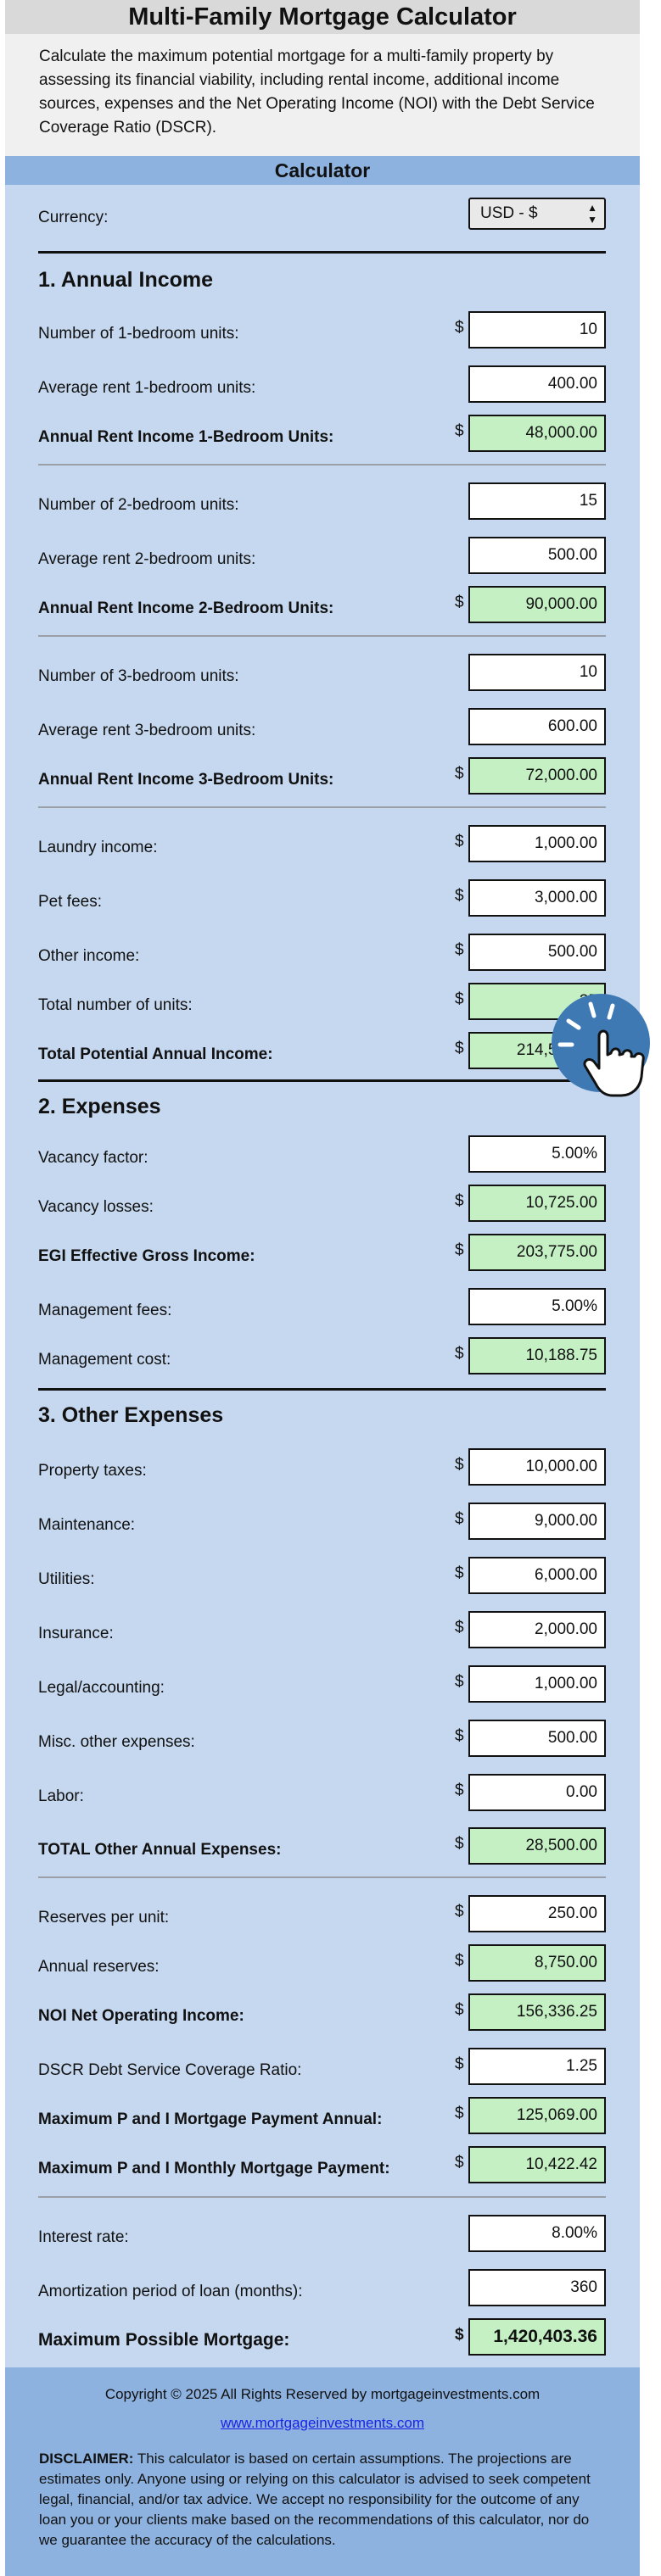 The height and width of the screenshot is (2576, 661). Describe the element at coordinates (537, 898) in the screenshot. I see `pet-fees-input: 3,000.00` at that location.